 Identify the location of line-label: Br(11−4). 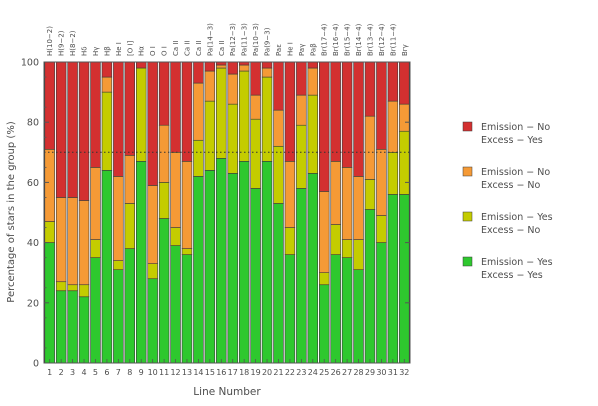
(393, 39).